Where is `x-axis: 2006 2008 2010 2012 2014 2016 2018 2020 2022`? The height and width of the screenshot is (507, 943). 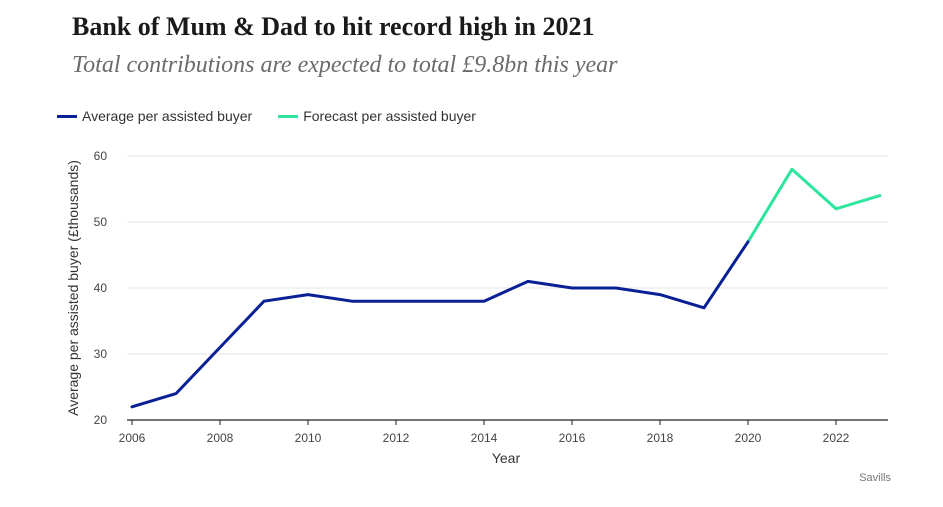 x-axis: 2006 2008 2010 2012 2014 2016 2018 2020 2022 is located at coordinates (503, 432).